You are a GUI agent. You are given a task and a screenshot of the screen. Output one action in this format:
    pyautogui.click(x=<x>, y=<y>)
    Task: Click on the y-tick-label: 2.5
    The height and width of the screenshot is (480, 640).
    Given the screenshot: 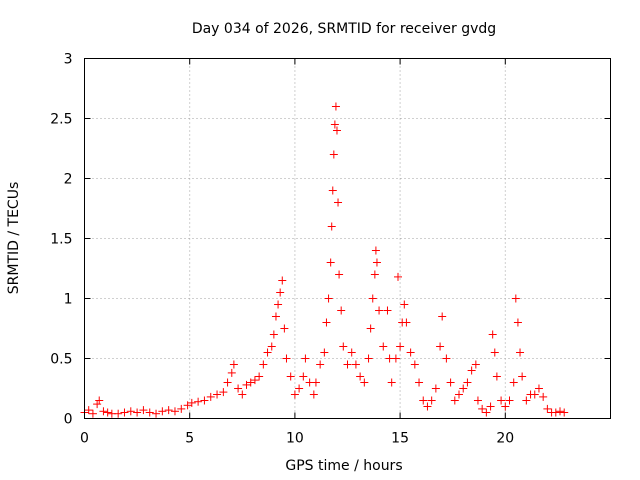 What is the action you would take?
    pyautogui.click(x=61, y=120)
    